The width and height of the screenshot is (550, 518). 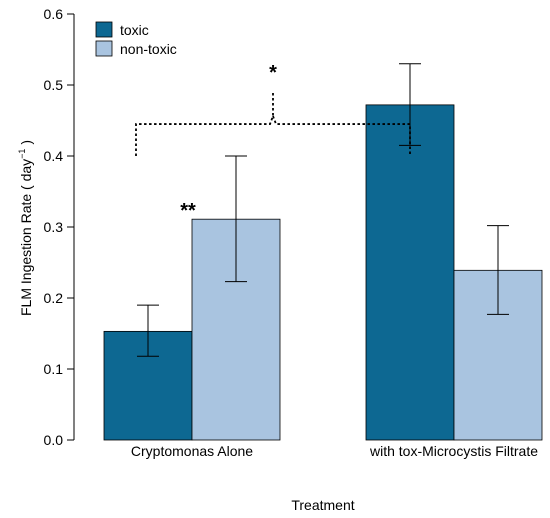 I want to click on x-axis-title: Treatment, so click(x=322, y=505).